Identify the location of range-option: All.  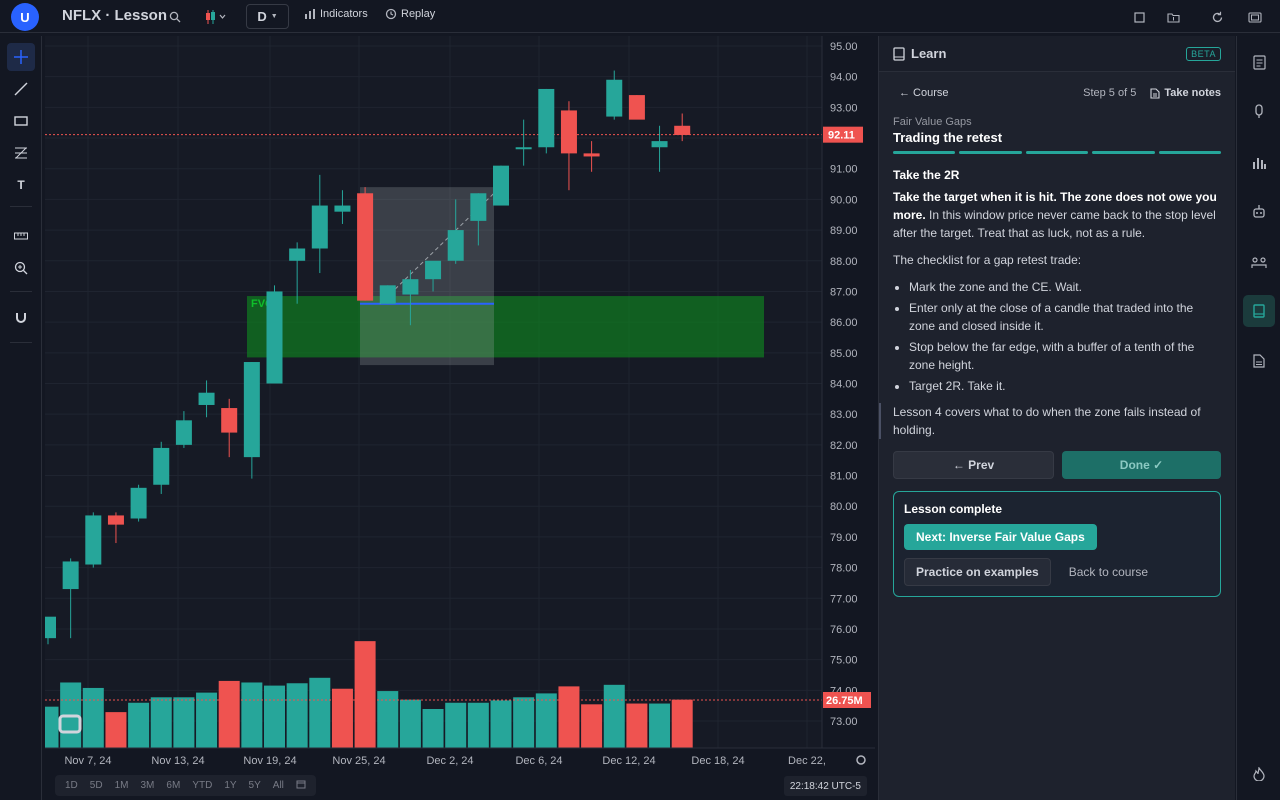
(278, 785).